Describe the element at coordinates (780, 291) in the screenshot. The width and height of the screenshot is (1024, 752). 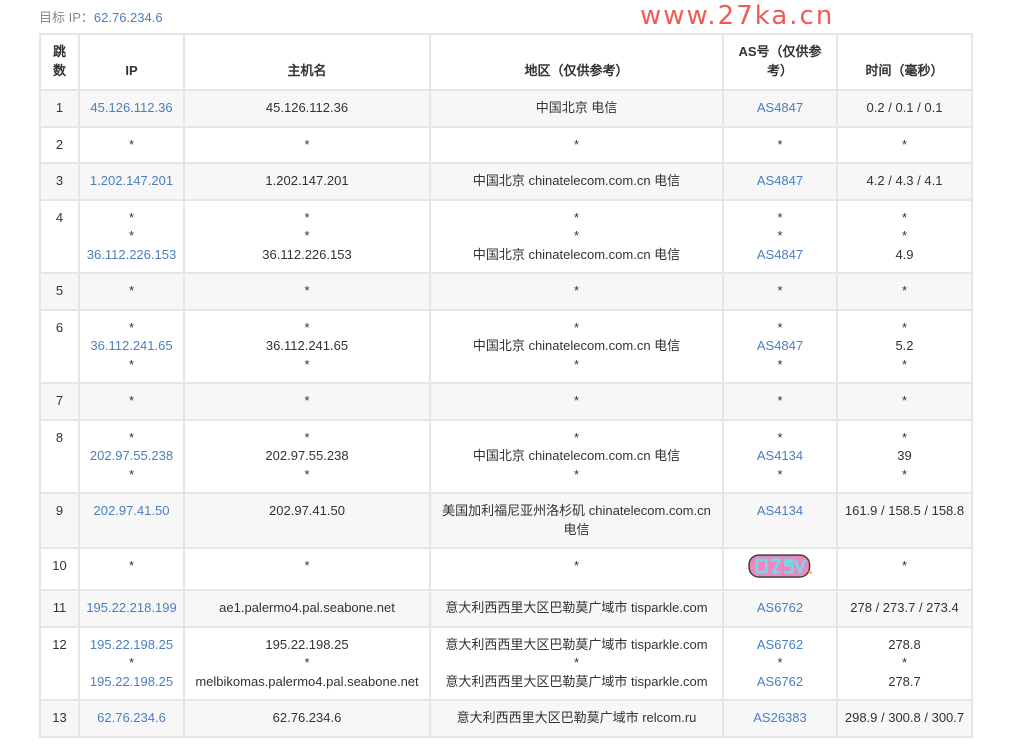
I see `as-cell: *` at that location.